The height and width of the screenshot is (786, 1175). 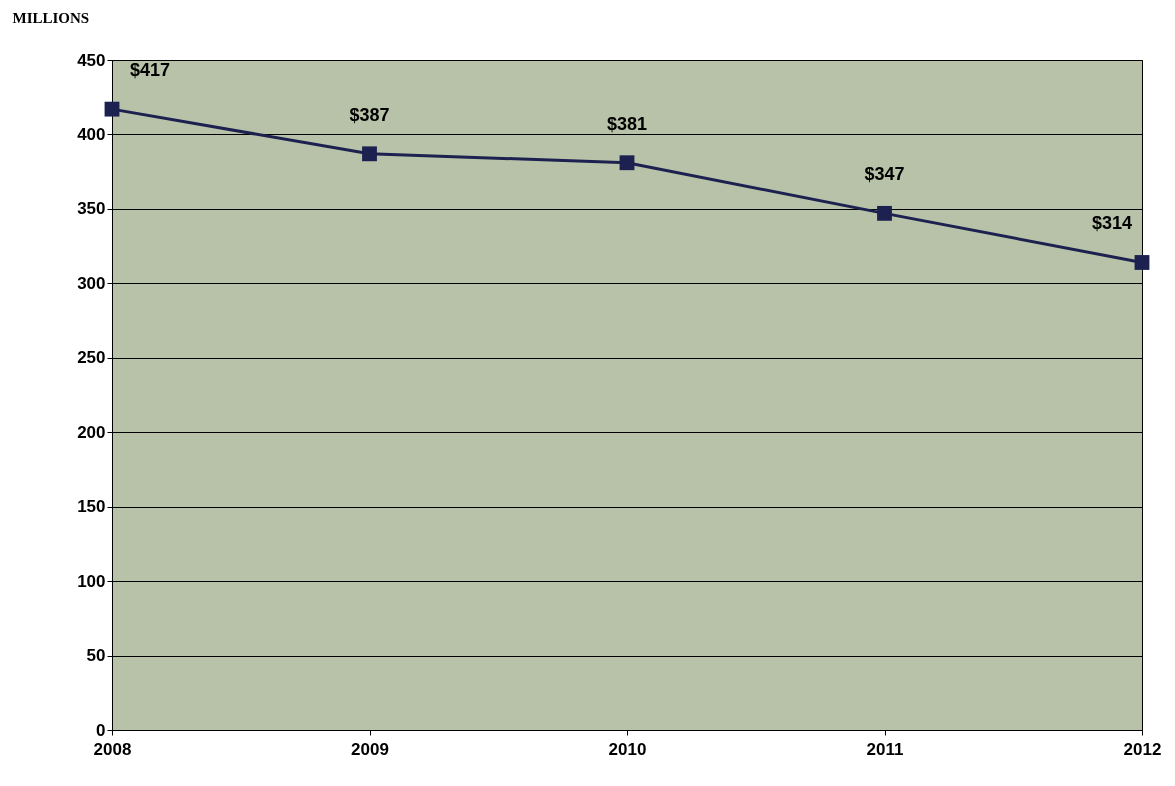 What do you see at coordinates (91, 283) in the screenshot?
I see `y-tick-label: 300` at bounding box center [91, 283].